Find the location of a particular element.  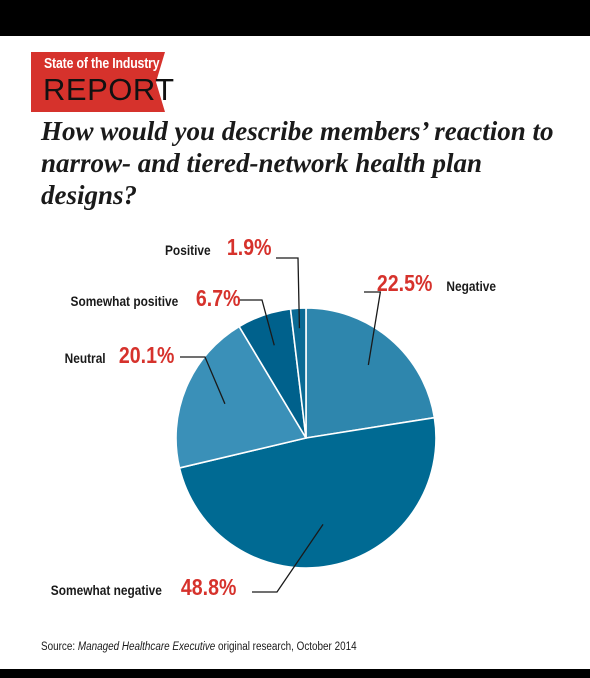

source-prefix: Source: is located at coordinates (59, 647).